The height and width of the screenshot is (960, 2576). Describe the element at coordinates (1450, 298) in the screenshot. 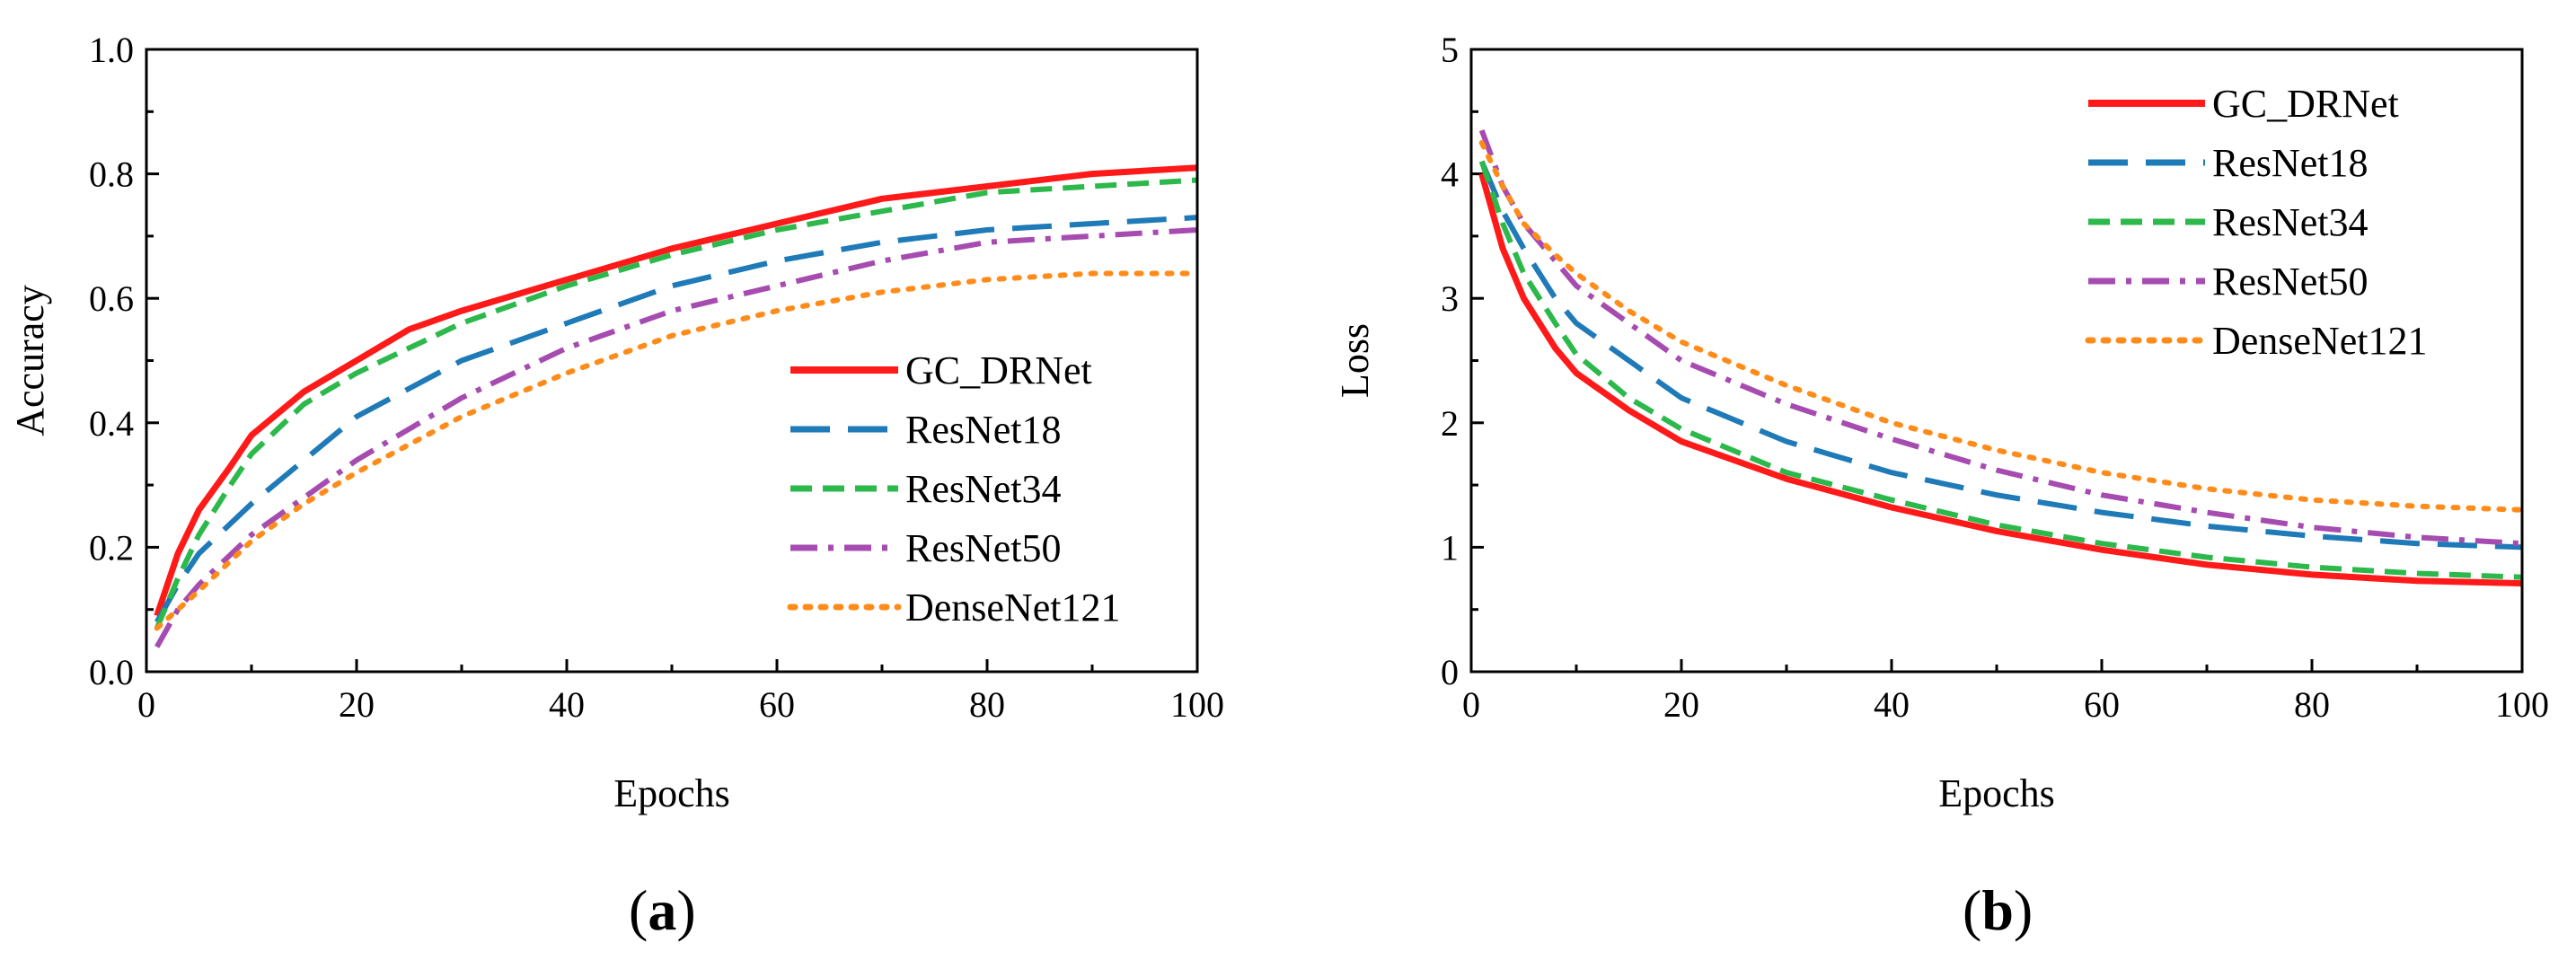

I see `y-tick-label: 3` at that location.